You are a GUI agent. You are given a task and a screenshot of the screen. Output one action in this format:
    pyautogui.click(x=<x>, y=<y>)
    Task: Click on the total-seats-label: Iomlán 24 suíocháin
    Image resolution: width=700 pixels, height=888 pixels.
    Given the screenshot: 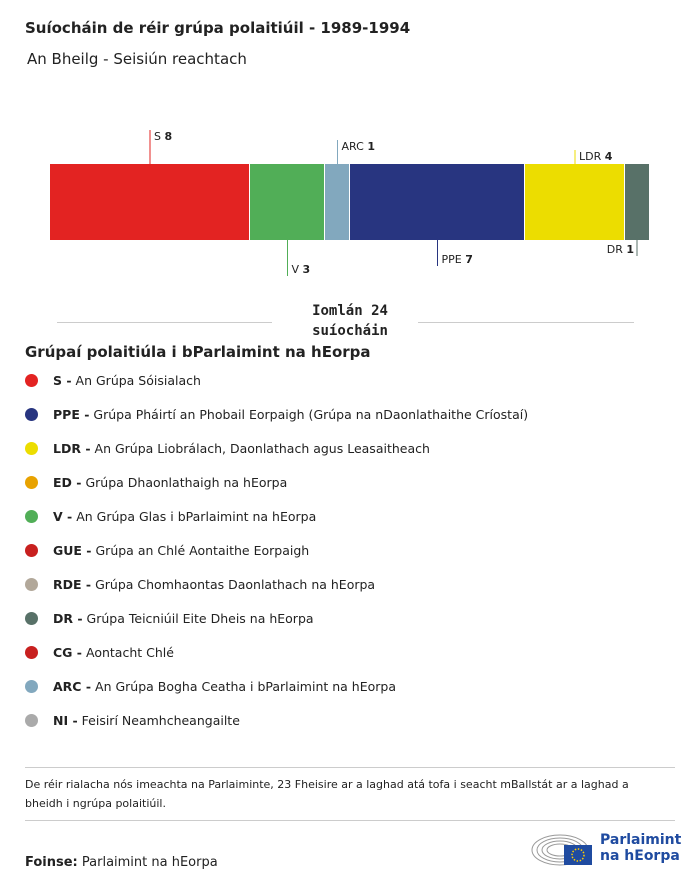 What is the action you would take?
    pyautogui.click(x=350, y=321)
    